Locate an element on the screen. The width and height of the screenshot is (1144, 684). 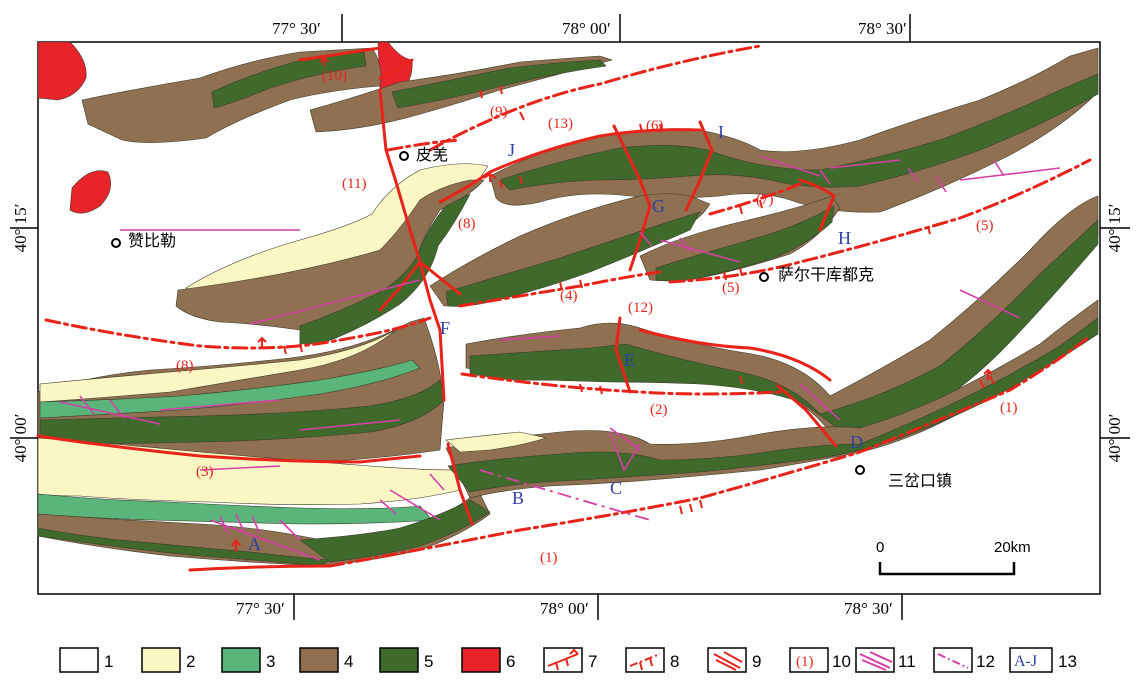
fault-label: (3) is located at coordinates (205, 472).